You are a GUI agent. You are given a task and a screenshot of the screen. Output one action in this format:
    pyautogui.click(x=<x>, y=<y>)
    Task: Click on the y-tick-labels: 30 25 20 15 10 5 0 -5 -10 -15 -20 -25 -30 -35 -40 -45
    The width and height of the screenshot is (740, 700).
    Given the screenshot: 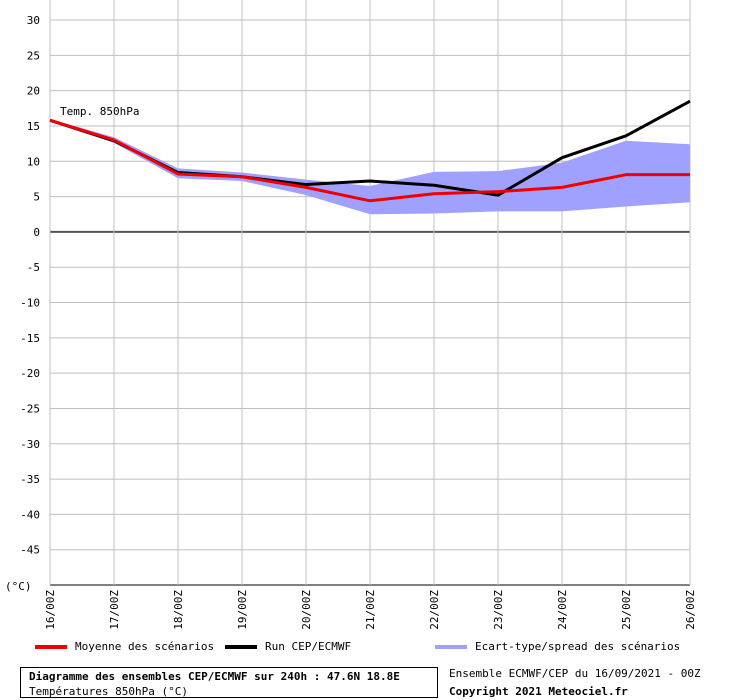 What is the action you would take?
    pyautogui.click(x=30, y=285)
    